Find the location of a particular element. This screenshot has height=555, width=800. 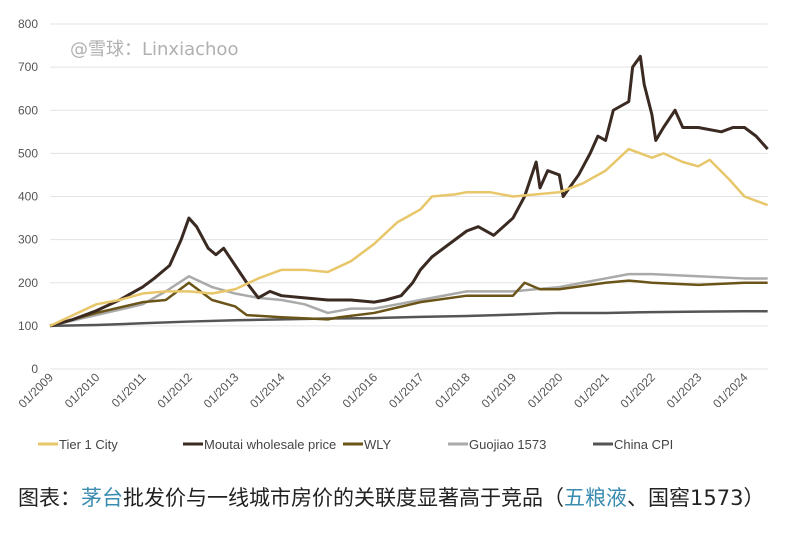

x-tick-label: 01/2014 is located at coordinates (267, 390).